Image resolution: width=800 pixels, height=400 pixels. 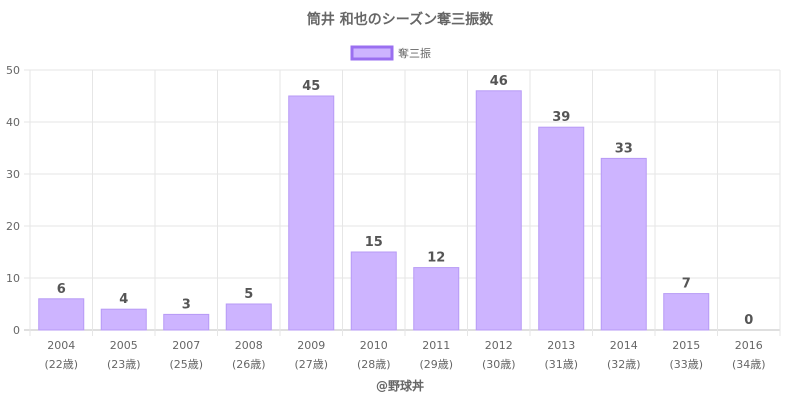 What do you see at coordinates (374, 242) in the screenshot?
I see `data-label: 15` at bounding box center [374, 242].